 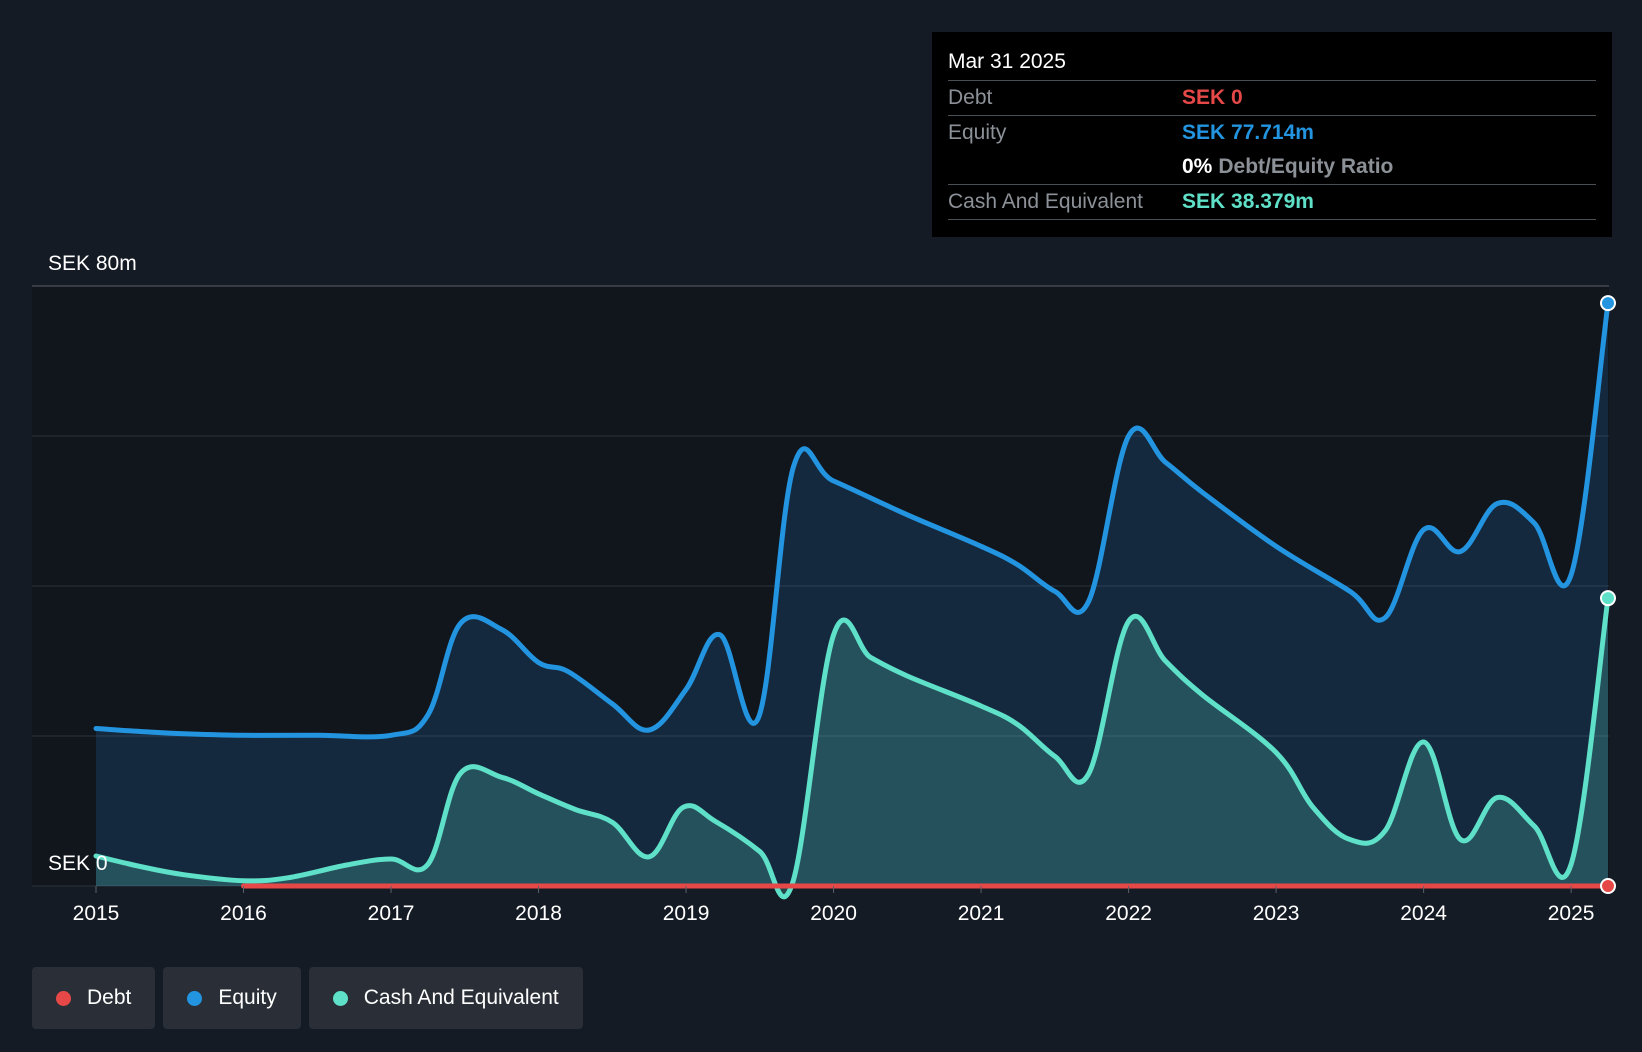 What do you see at coordinates (1248, 132) in the screenshot?
I see `tooltip-equity-value: SEK 77.714m` at bounding box center [1248, 132].